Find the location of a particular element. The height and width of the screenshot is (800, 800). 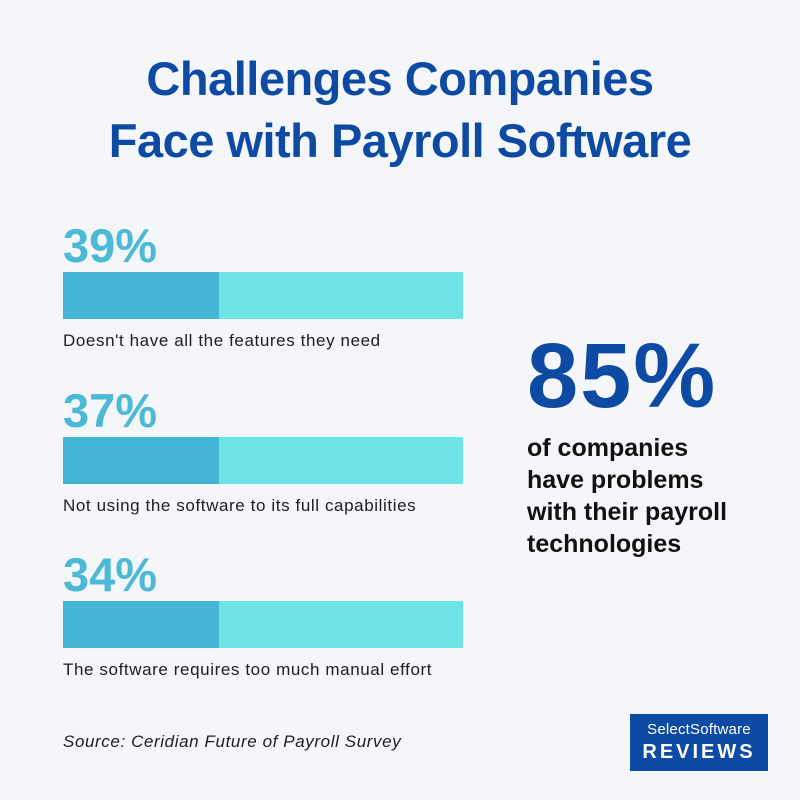

stat-category-label: Doesn't have all the features they need is located at coordinates (222, 340).